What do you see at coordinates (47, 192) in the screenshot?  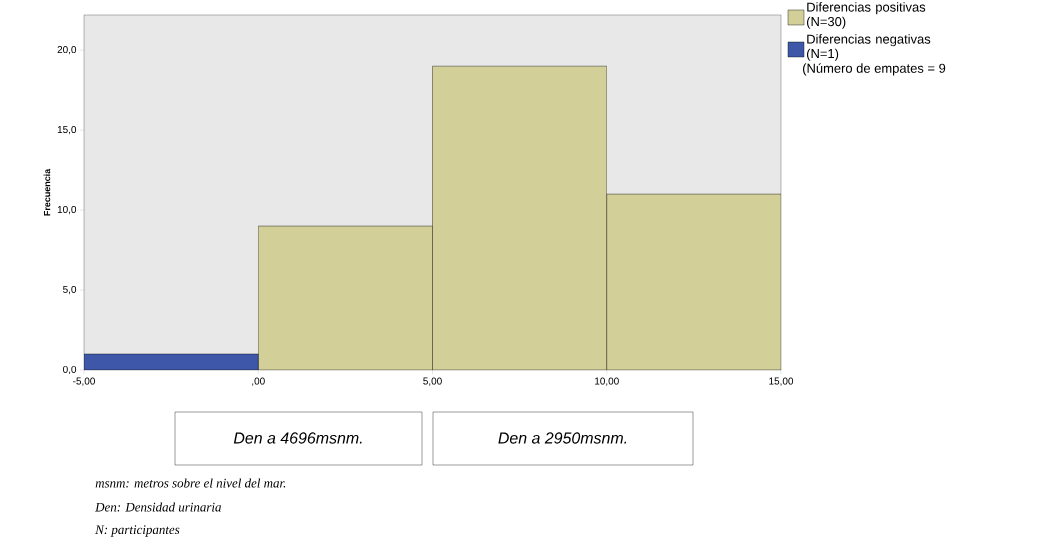 I see `y-axis-title: Frecuencia` at bounding box center [47, 192].